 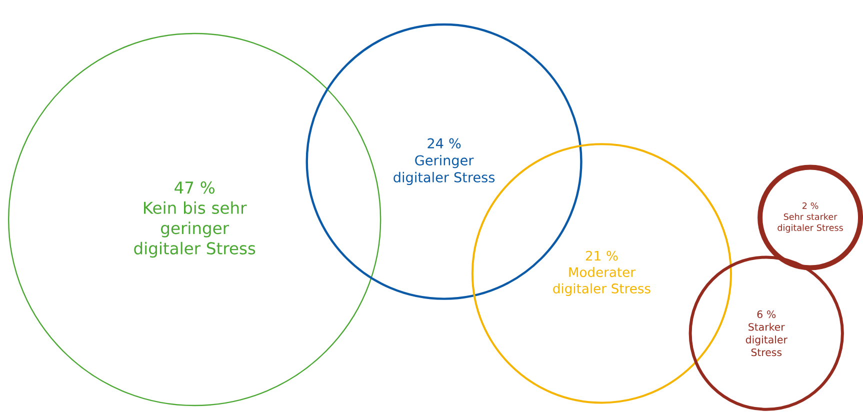 I want to click on category-label: Starker digitaler Stress, so click(x=767, y=339).